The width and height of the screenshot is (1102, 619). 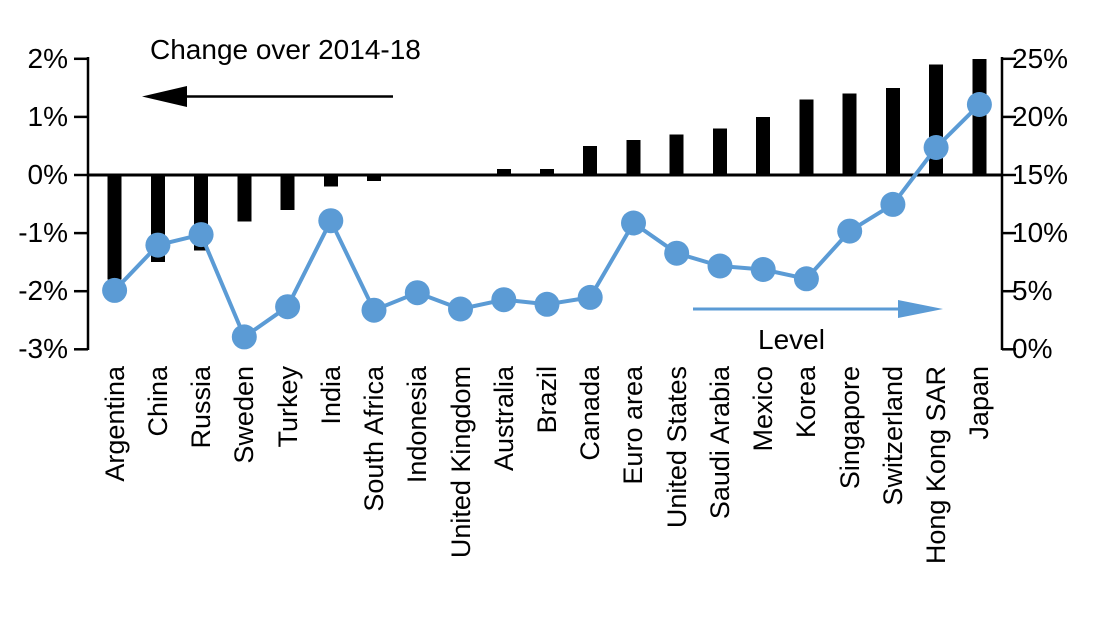 I want to click on right-axis-tick-label: 10%, so click(x=1040, y=233).